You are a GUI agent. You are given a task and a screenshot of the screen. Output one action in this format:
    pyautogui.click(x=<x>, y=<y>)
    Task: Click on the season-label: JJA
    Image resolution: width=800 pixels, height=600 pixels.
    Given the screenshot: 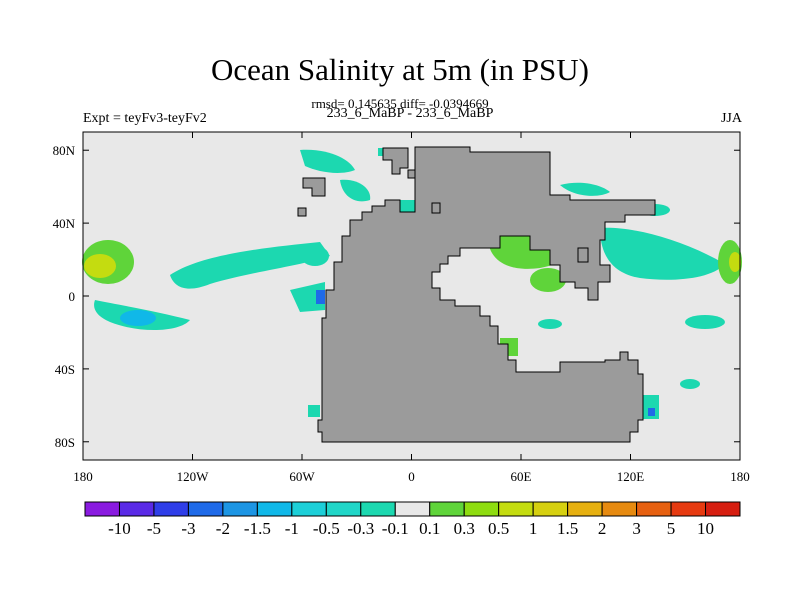 What is the action you would take?
    pyautogui.click(x=731, y=118)
    